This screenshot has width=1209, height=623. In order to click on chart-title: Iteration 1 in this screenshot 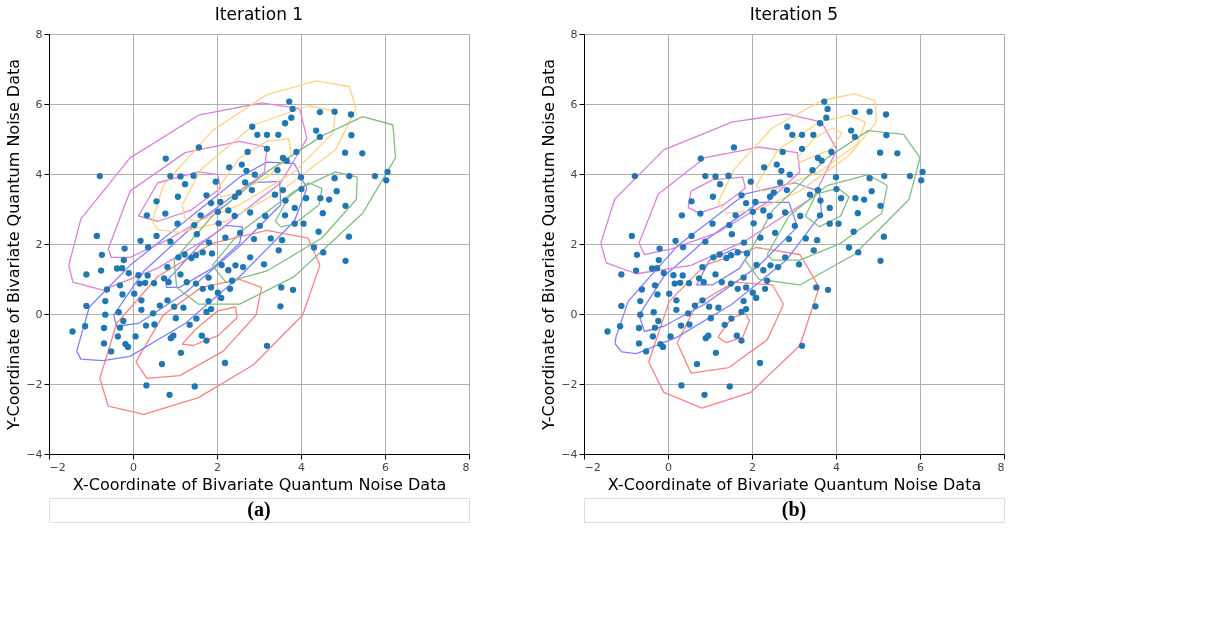, I will do `click(259, 14)`.